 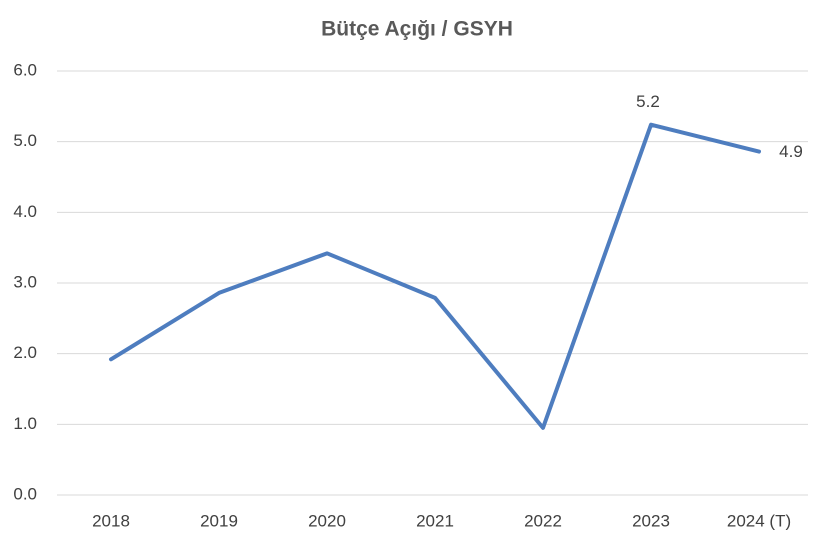 What do you see at coordinates (791, 151) in the screenshot?
I see `data-label: 4.9` at bounding box center [791, 151].